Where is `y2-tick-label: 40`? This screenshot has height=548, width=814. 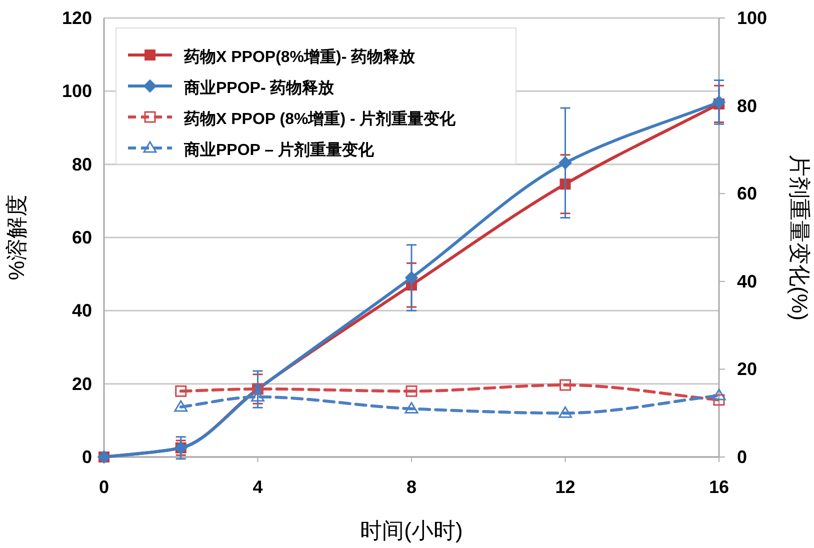 y2-tick-label: 40 is located at coordinates (747, 281).